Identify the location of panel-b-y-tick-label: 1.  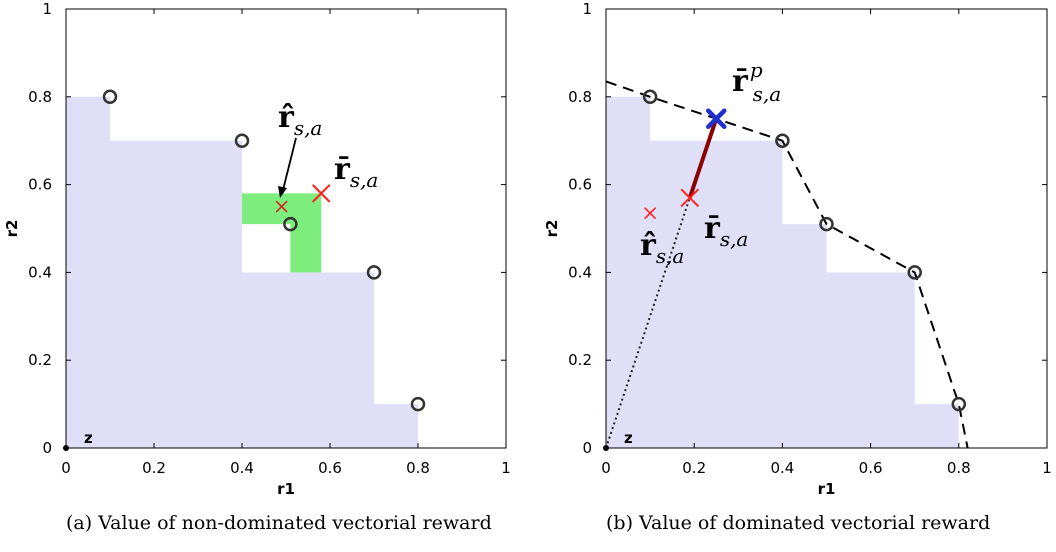
(587, 9).